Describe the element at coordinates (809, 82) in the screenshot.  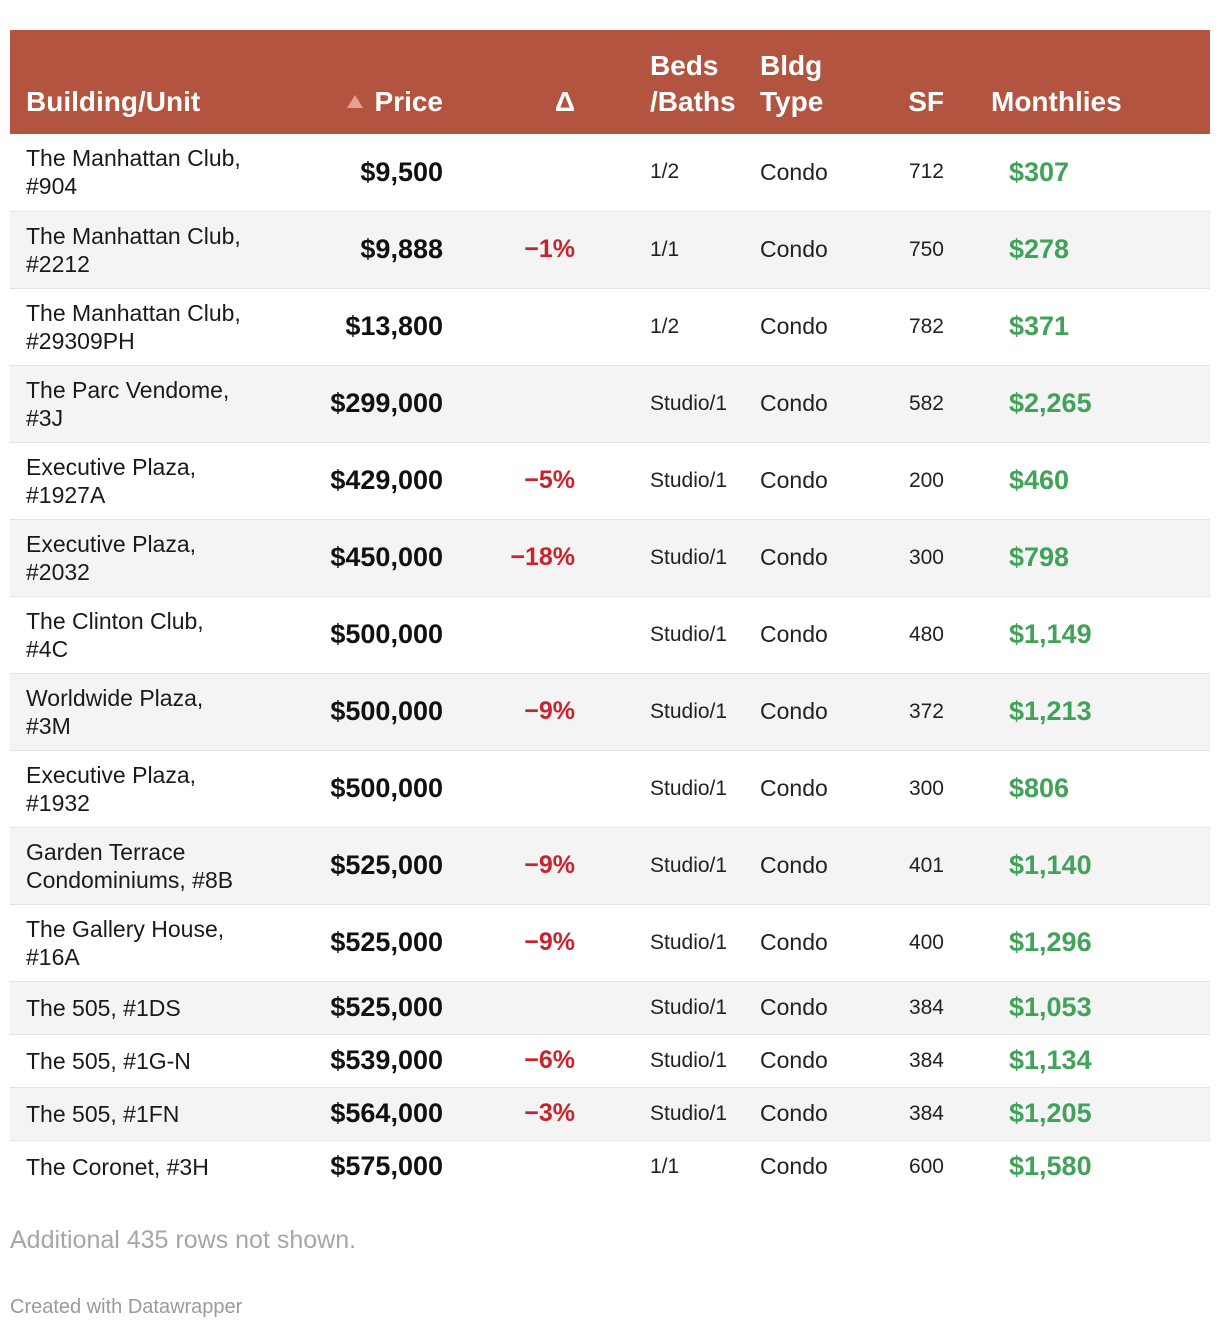
I see `header-bldg-type: Bldg Type` at that location.